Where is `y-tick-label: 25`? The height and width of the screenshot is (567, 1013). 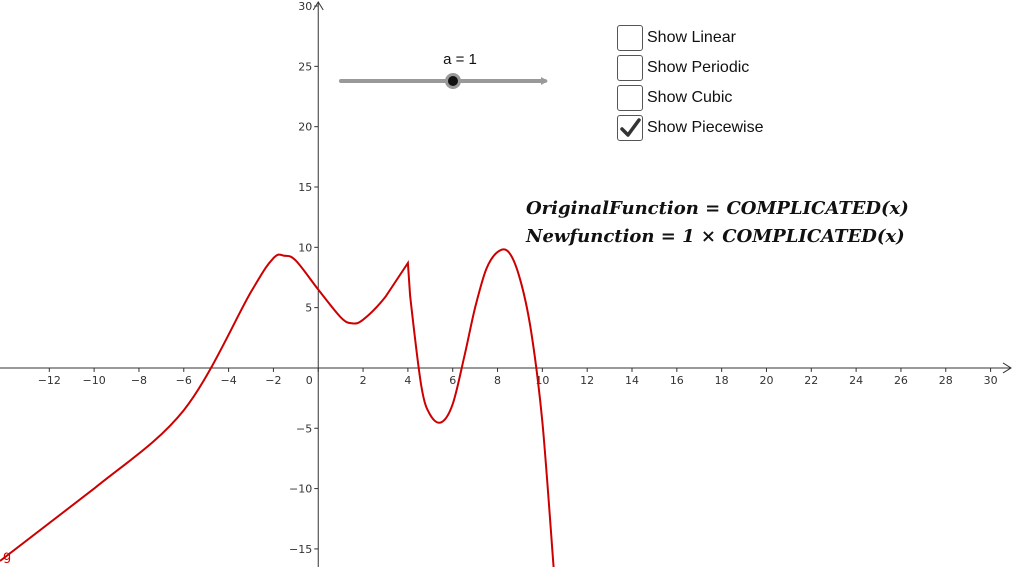
y-tick-label: 25 is located at coordinates (305, 66).